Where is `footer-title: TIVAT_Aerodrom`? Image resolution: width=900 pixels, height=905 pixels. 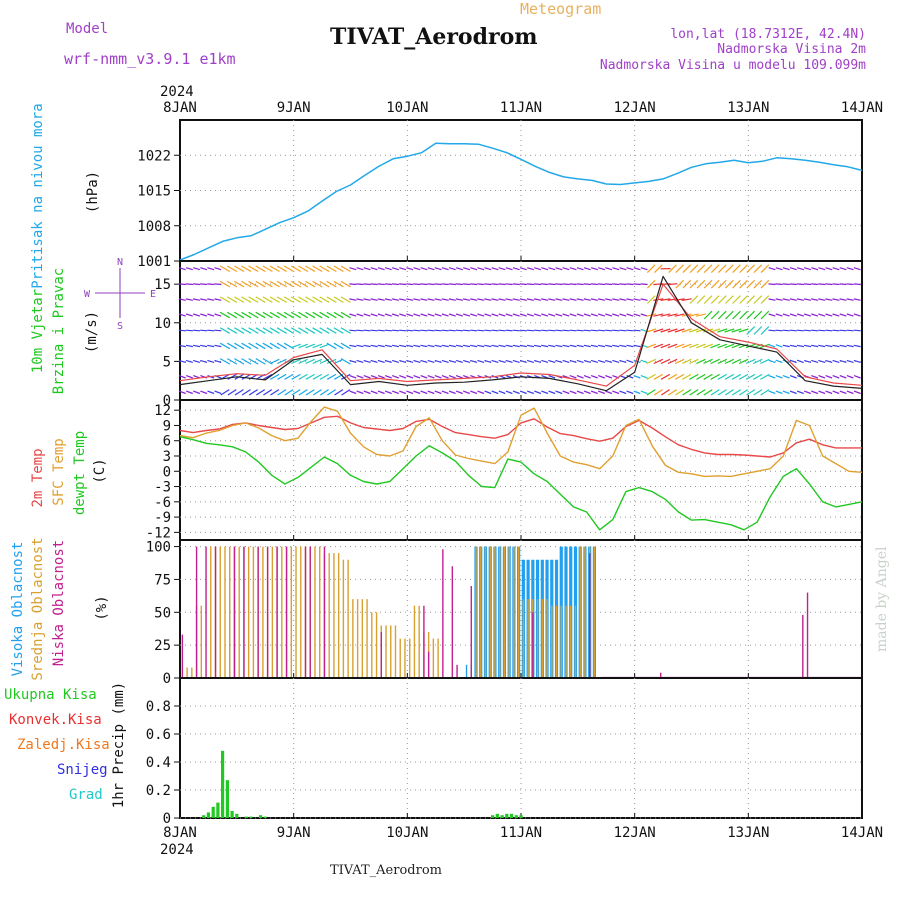
footer-title: TIVAT_Aerodrom is located at coordinates (386, 870).